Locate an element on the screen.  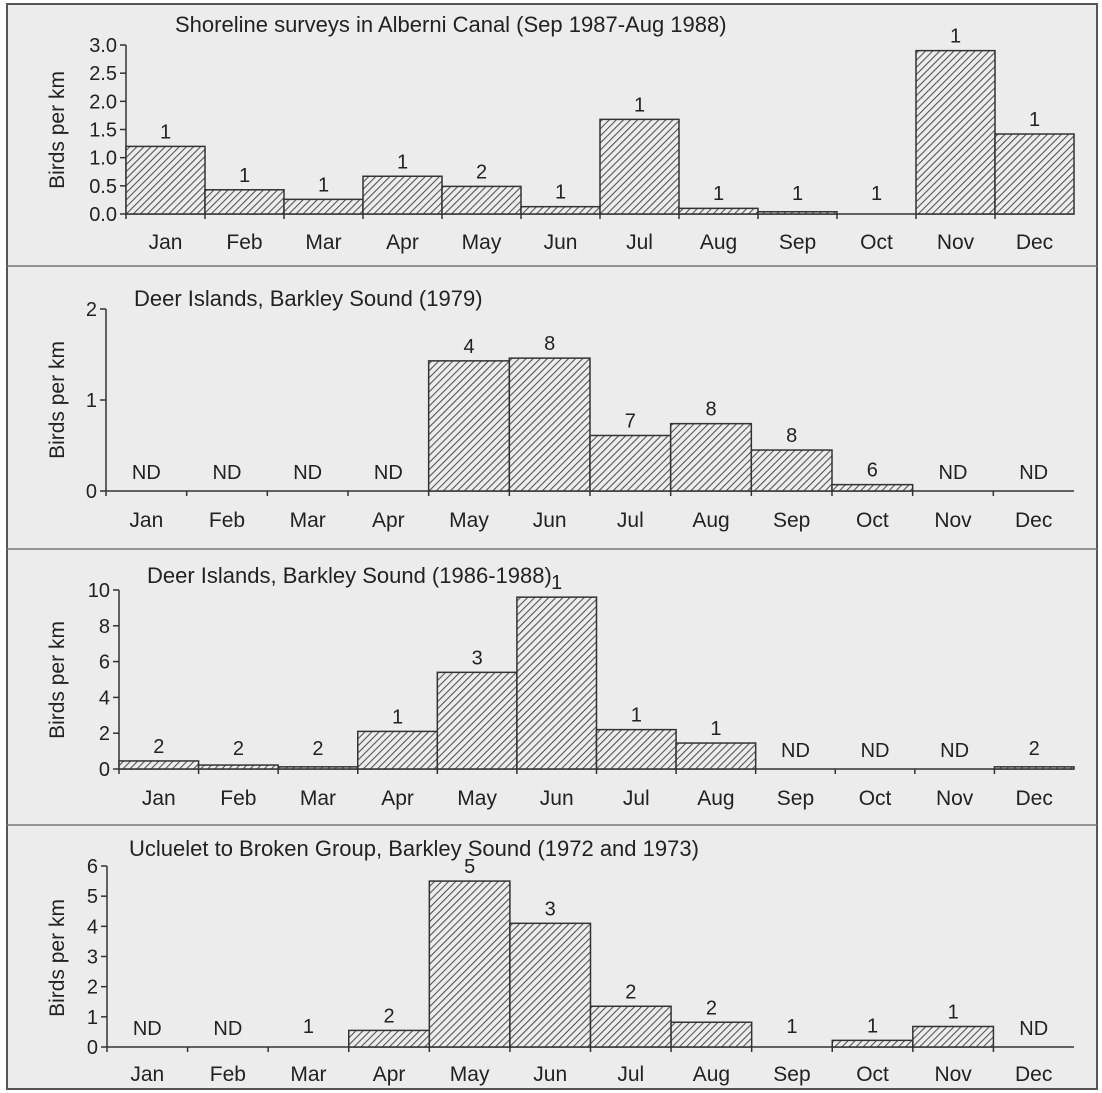
bar-count-label: 6 is located at coordinates (872, 471).